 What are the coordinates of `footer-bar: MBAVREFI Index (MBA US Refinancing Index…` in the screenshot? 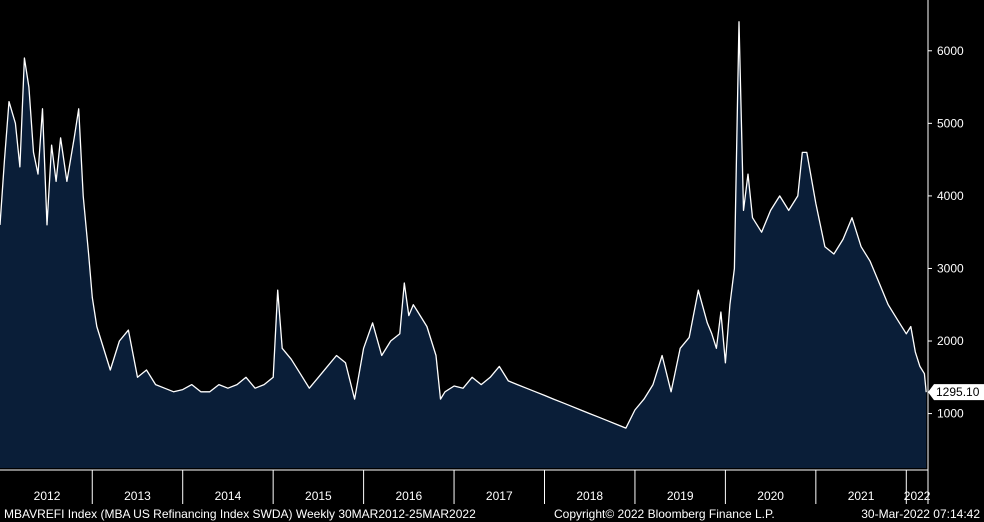 It's located at (492, 513).